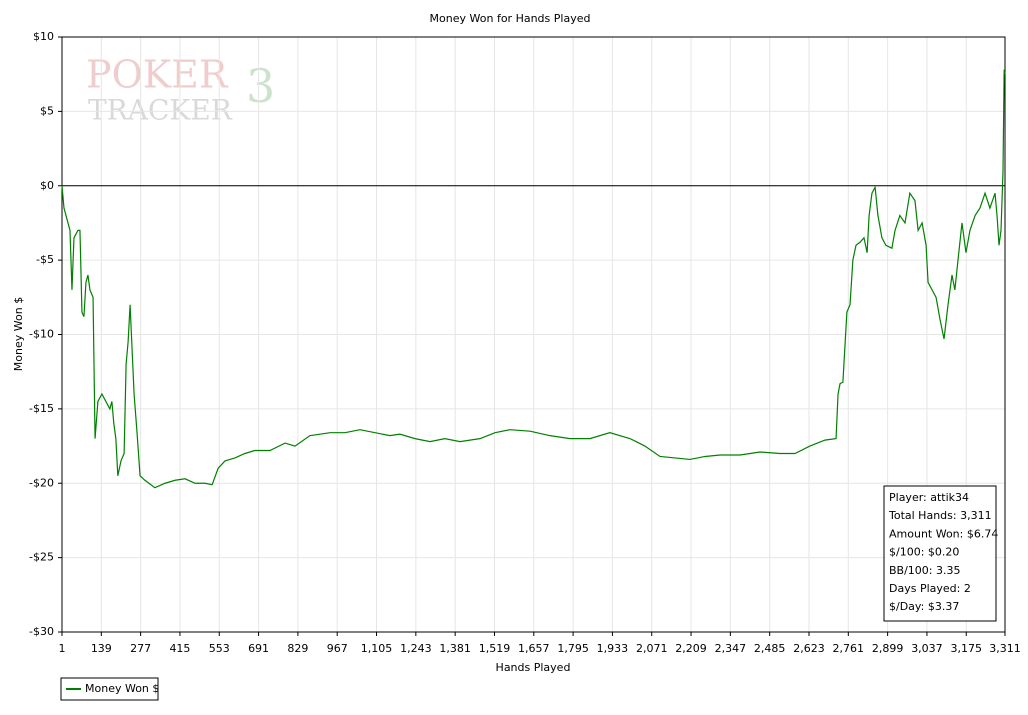 The image size is (1028, 715). What do you see at coordinates (41, 482) in the screenshot?
I see `y-tick-label: -$20` at bounding box center [41, 482].